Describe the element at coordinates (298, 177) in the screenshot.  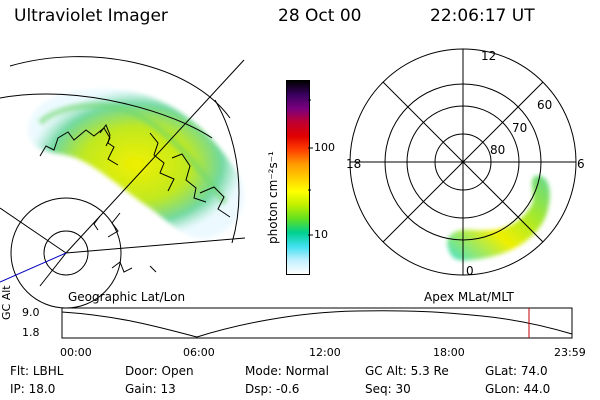
I see `colorbar` at that location.